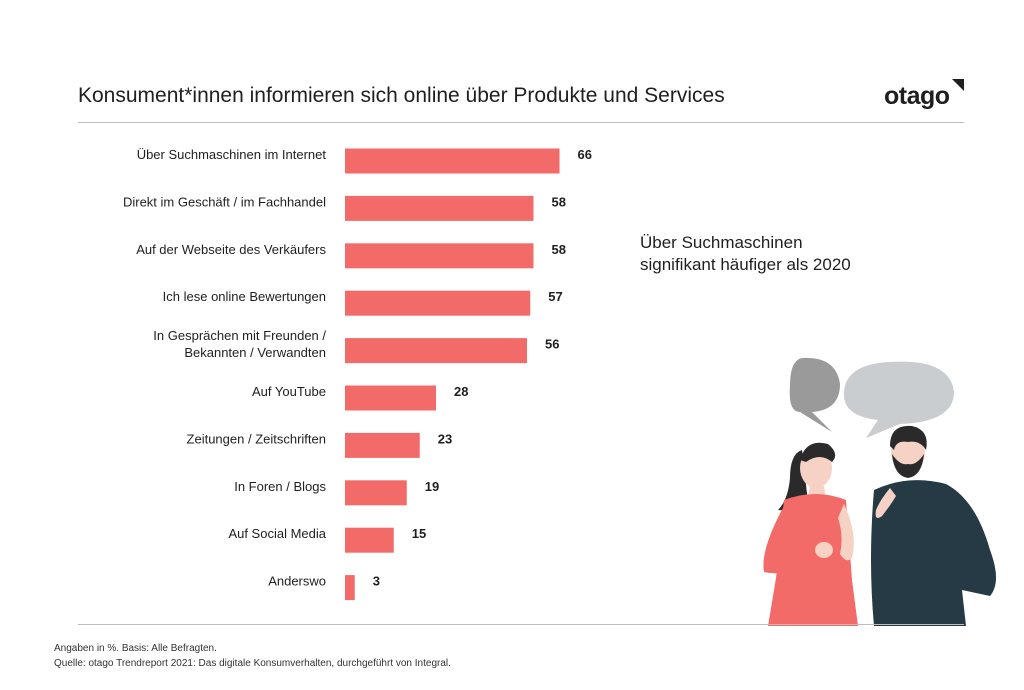 This screenshot has height=690, width=1024. Describe the element at coordinates (555, 296) in the screenshot. I see `bar-value-label: 57` at that location.